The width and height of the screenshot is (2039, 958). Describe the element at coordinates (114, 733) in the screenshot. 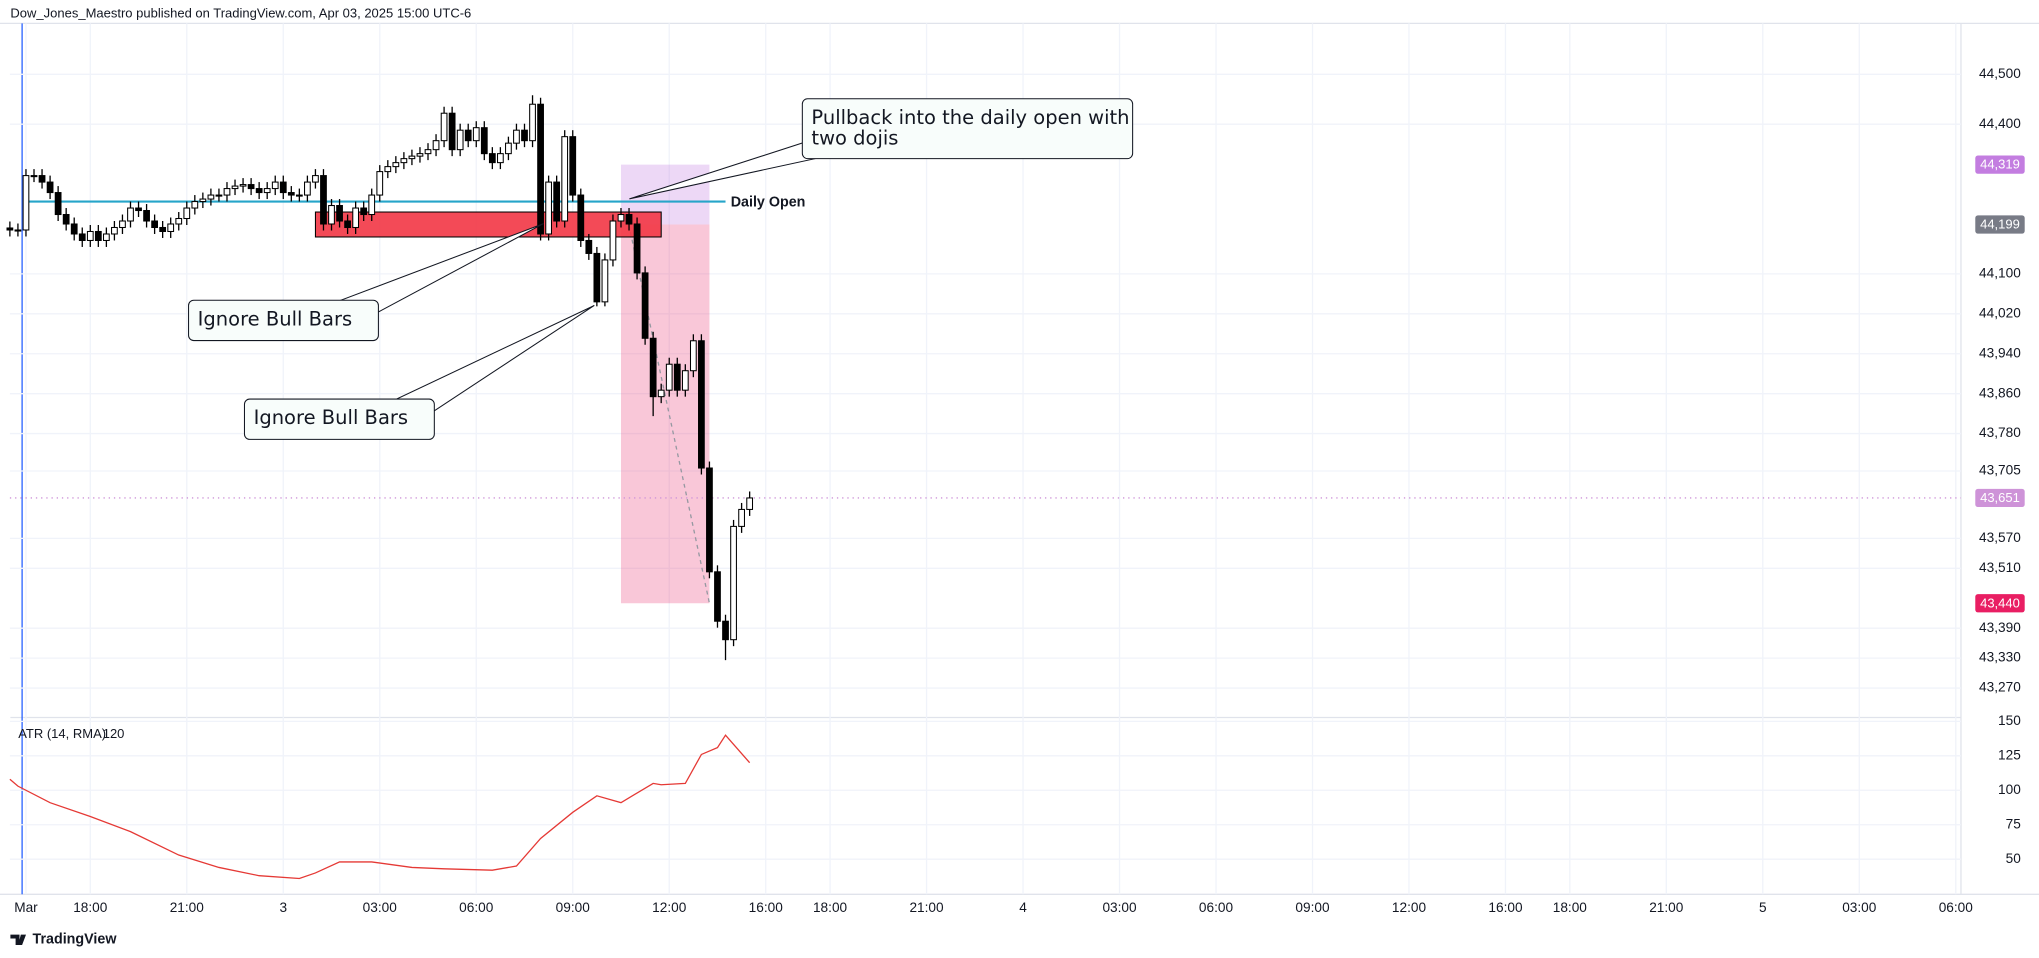

I see `atr-value: 120` at that location.